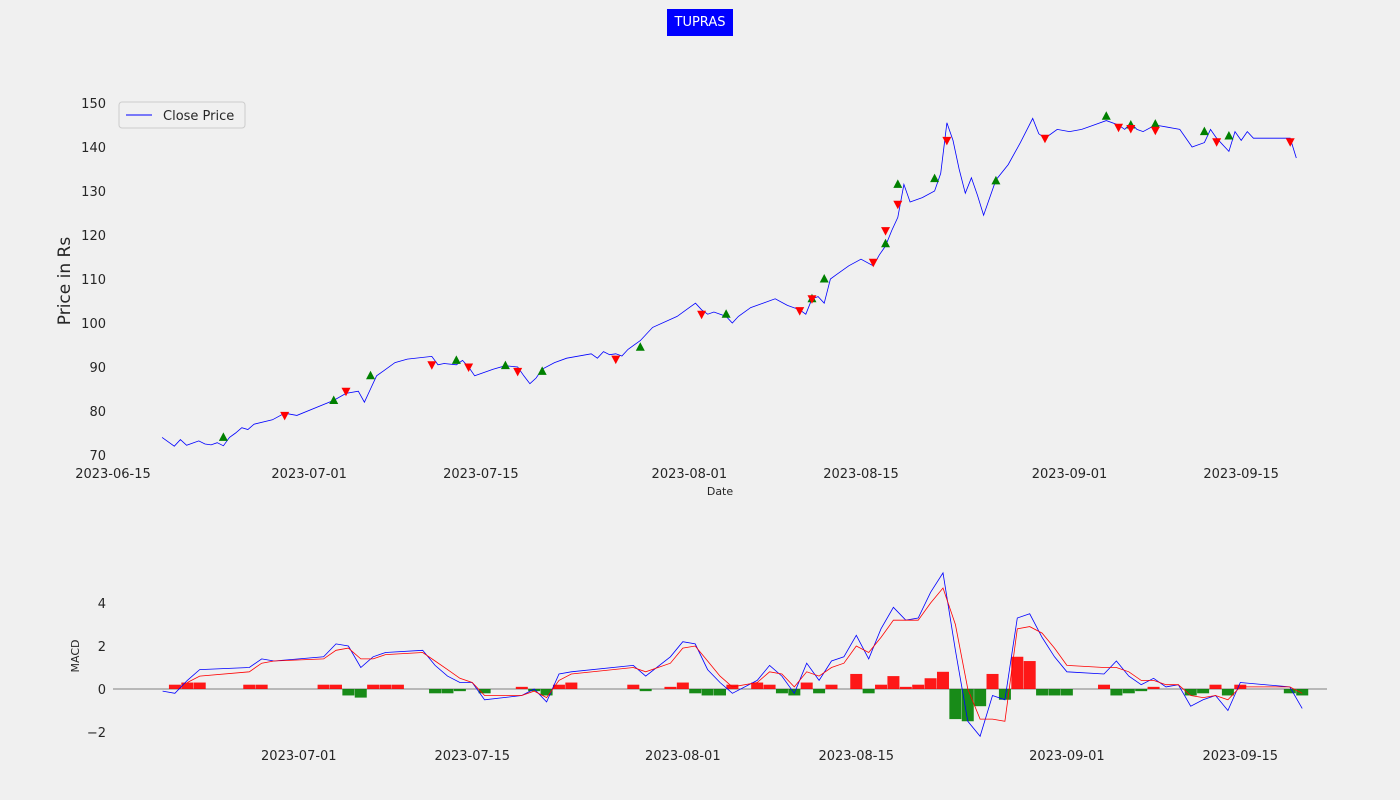 Image resolution: width=1400 pixels, height=800 pixels. I want to click on price-x-tick-label: 2023-09-01, so click(1070, 474).